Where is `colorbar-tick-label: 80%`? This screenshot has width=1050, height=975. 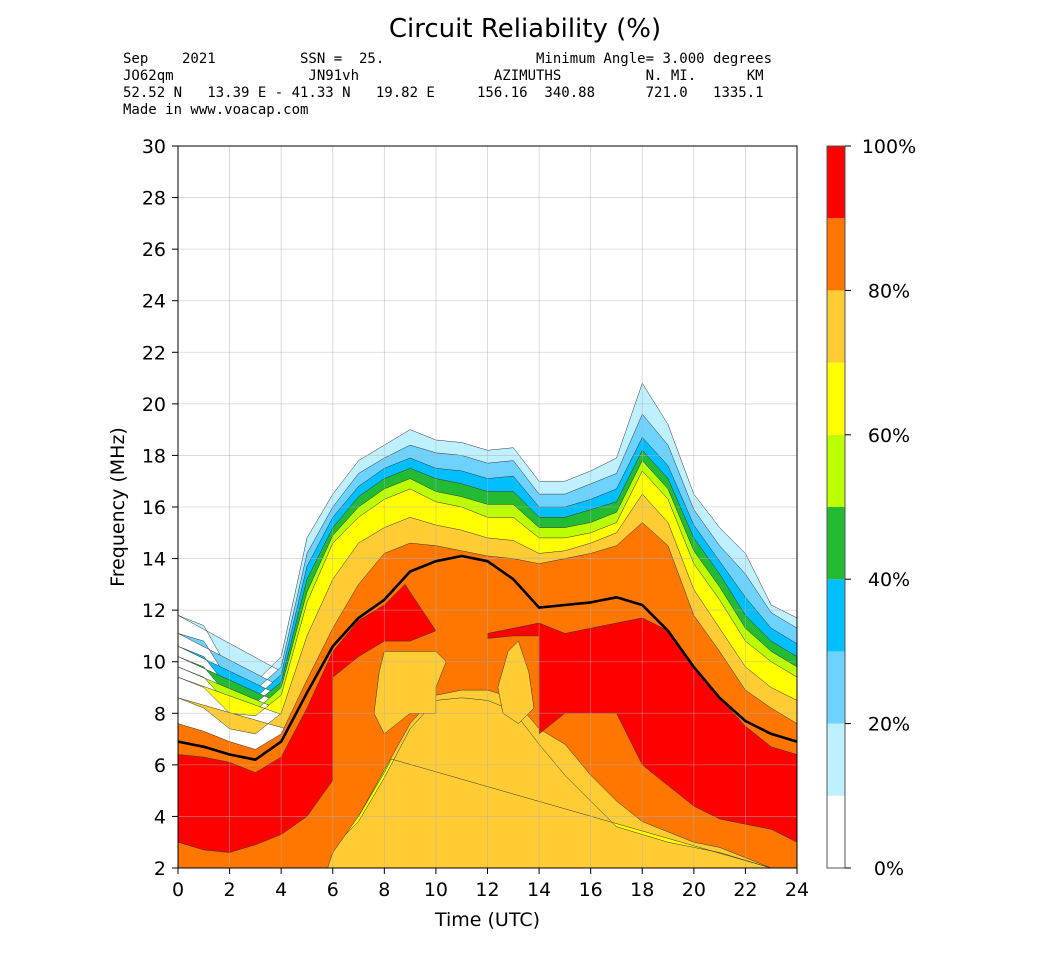 colorbar-tick-label: 80% is located at coordinates (889, 291).